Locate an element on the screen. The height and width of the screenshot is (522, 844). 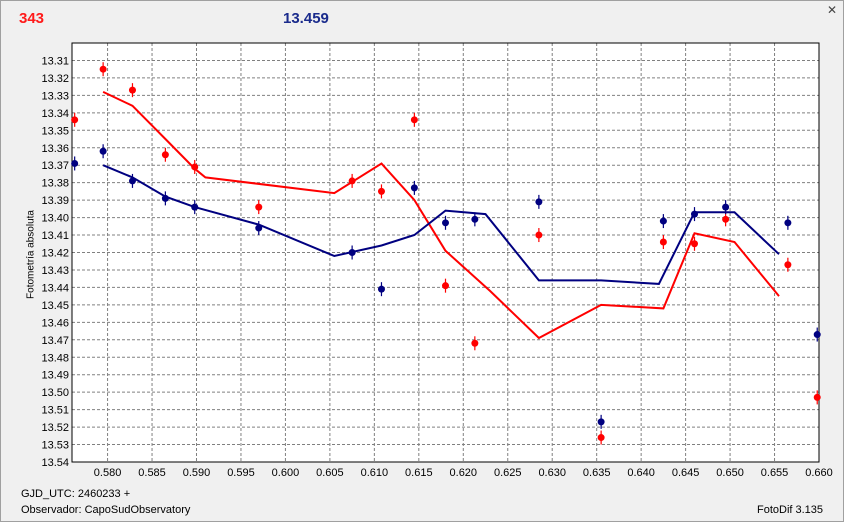
y-tick-label: 13.32 is located at coordinates (55, 79).